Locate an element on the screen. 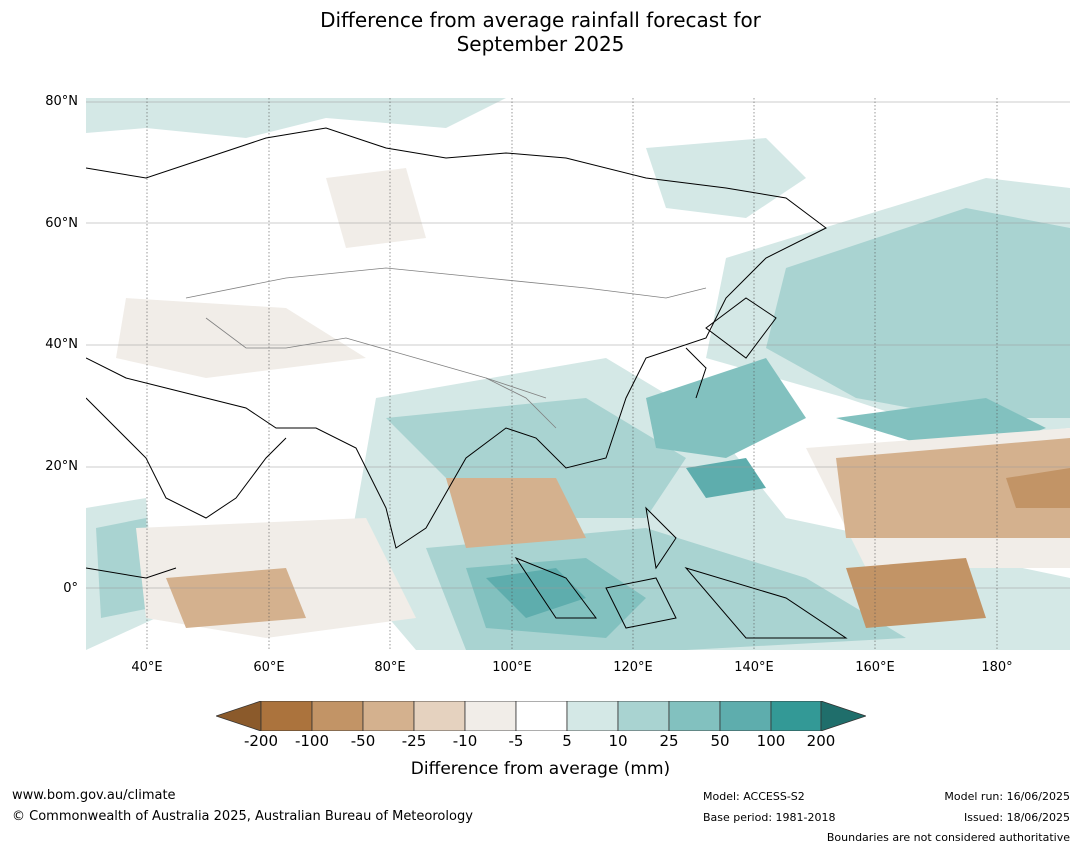 This screenshot has width=1081, height=850. colorbar-tick: -50 is located at coordinates (363, 741).